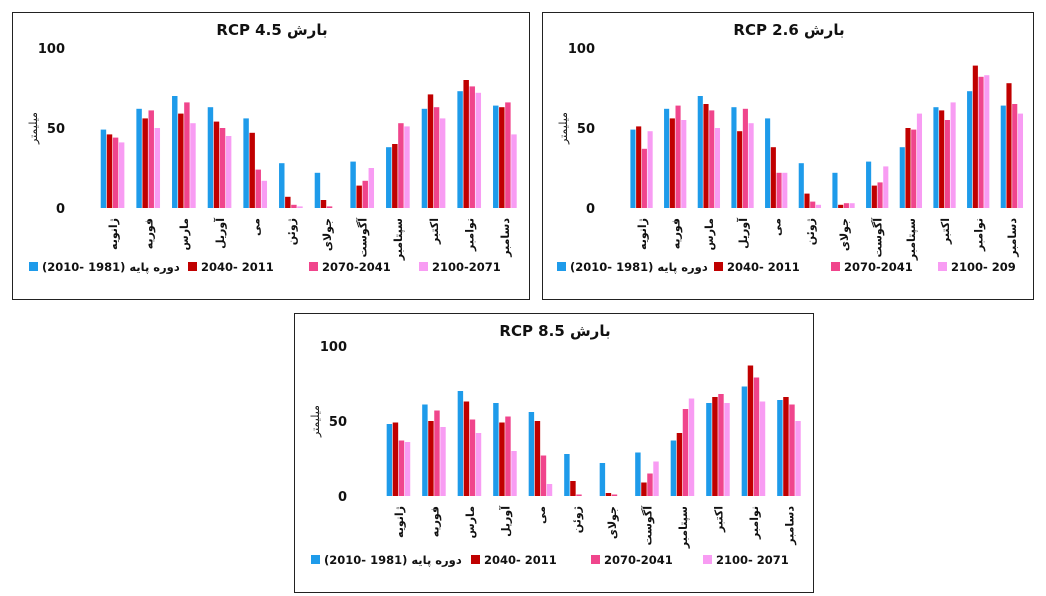  What do you see at coordinates (612, 522) in the screenshot?
I see `x-tick-label: جولای` at bounding box center [612, 522].